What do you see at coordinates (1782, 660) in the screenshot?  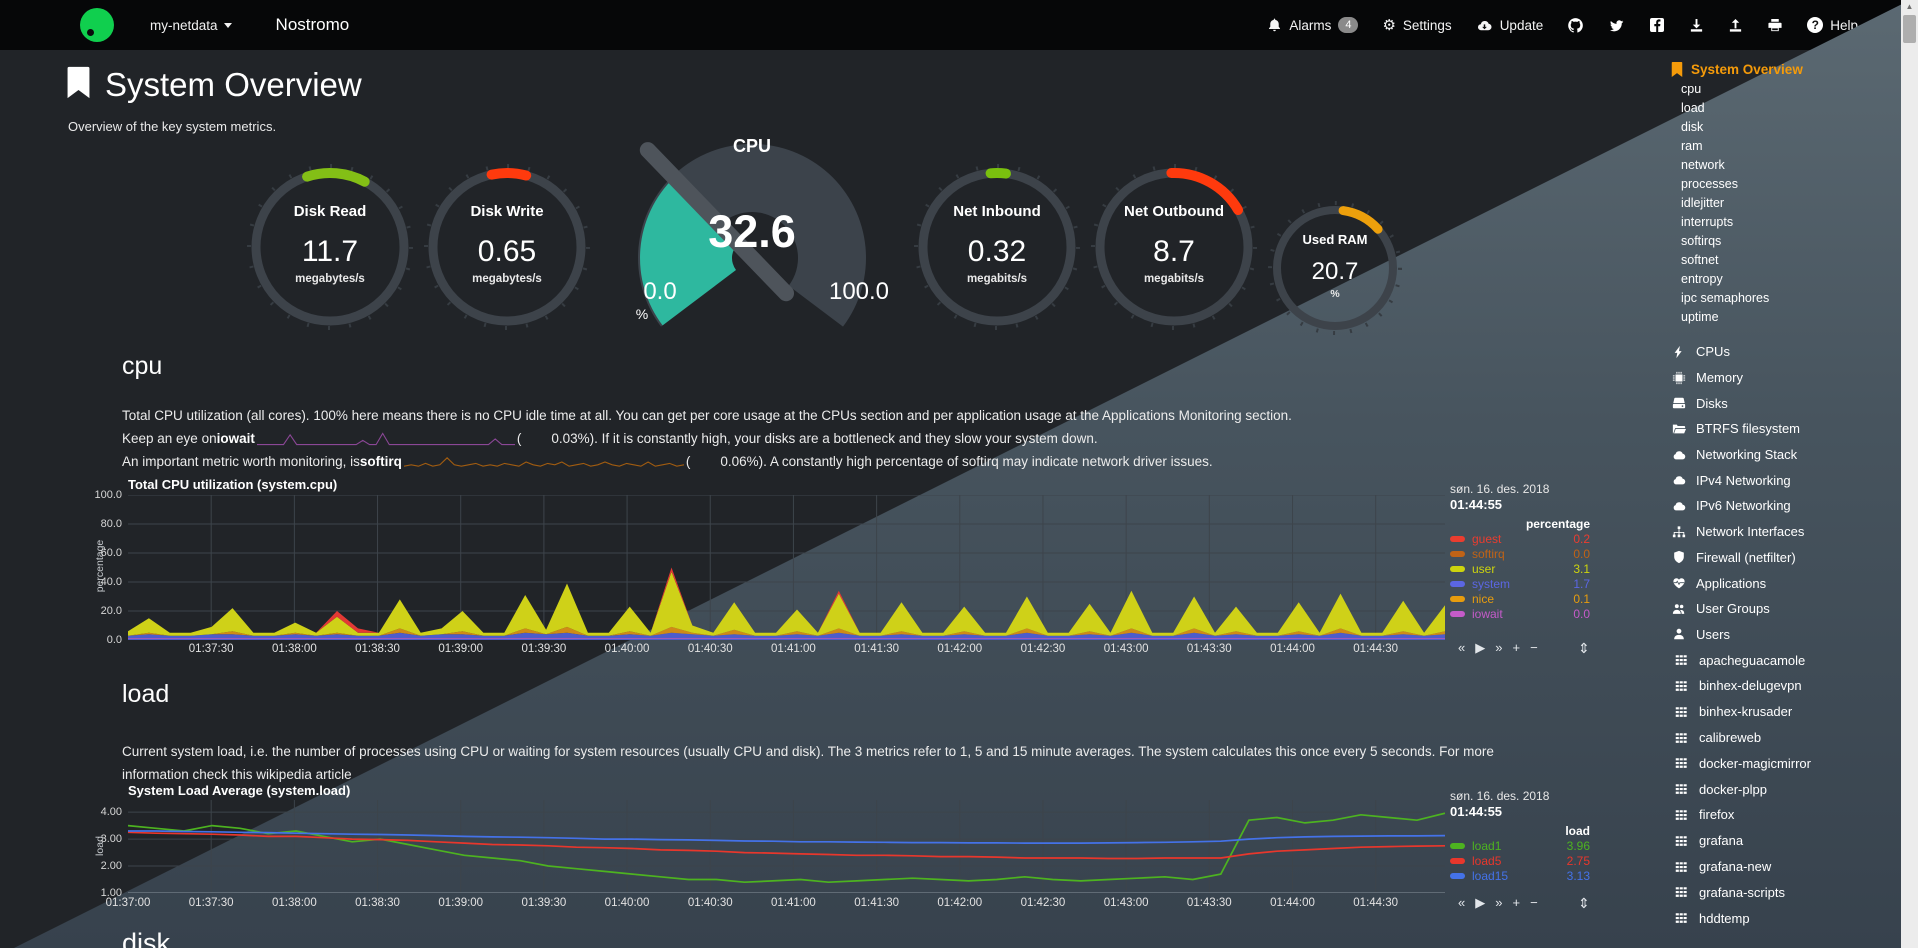 I see `sidebar-item-apacheguacamole: apacheguacamole` at bounding box center [1782, 660].